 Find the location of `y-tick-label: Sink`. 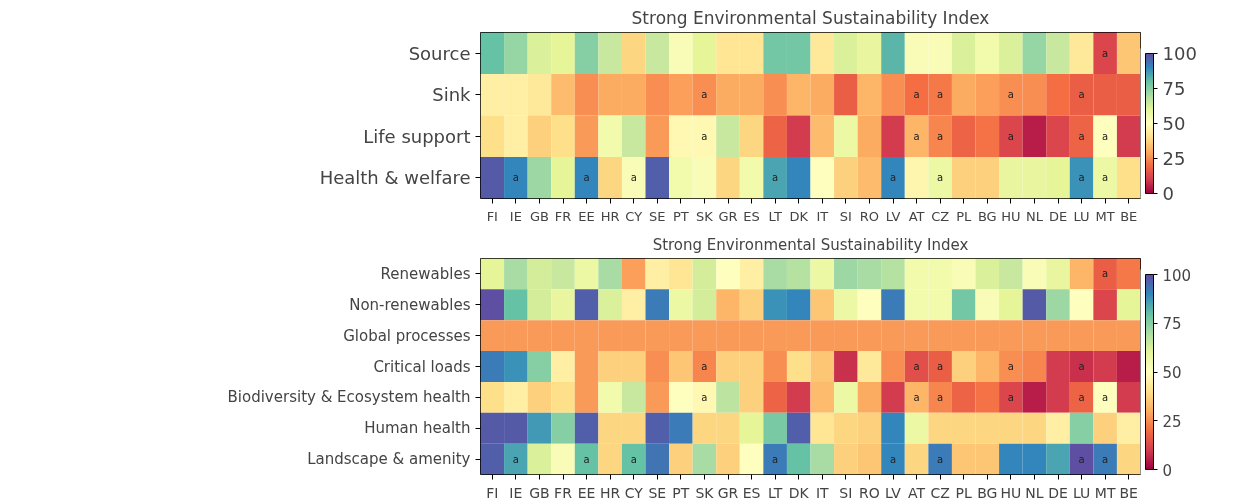

y-tick-label: Sink is located at coordinates (452, 95).